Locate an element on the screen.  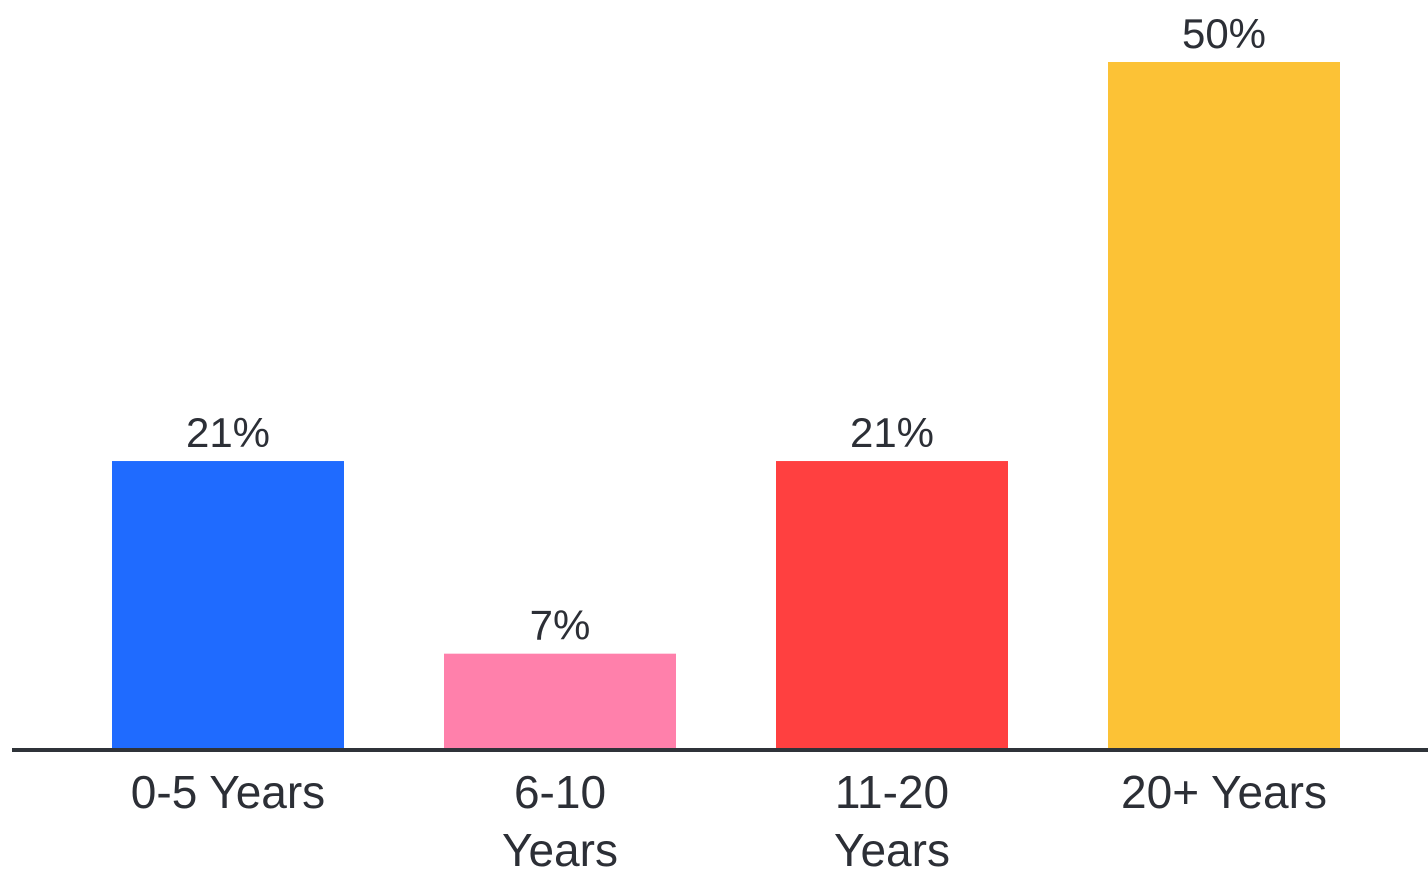
value-label-3: 50% is located at coordinates (1224, 33).